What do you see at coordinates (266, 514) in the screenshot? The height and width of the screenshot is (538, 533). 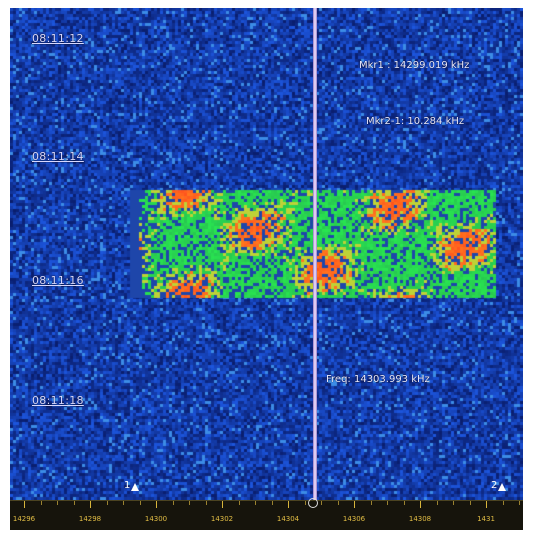 I see `frequency-axis: 14296 14298 14300 14302 14304 14306 14308 1431` at bounding box center [266, 514].